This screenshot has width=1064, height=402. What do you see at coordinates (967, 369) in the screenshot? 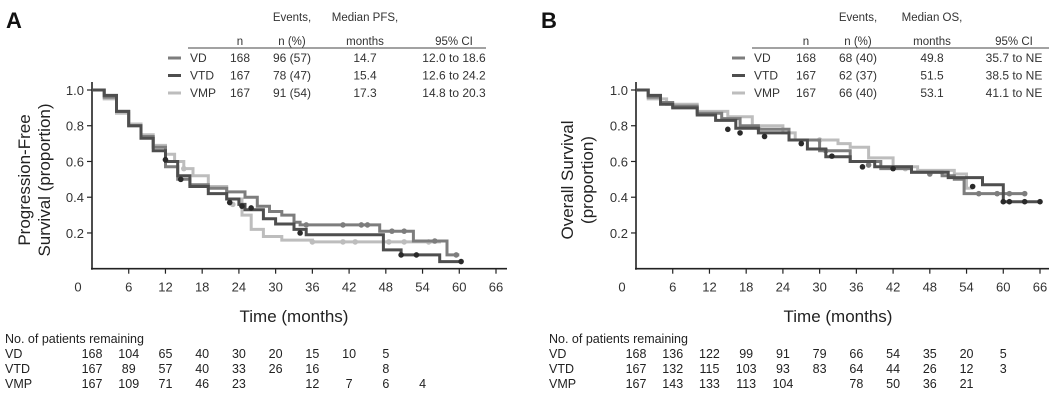
I see `at-risk-count: 12` at bounding box center [967, 369].